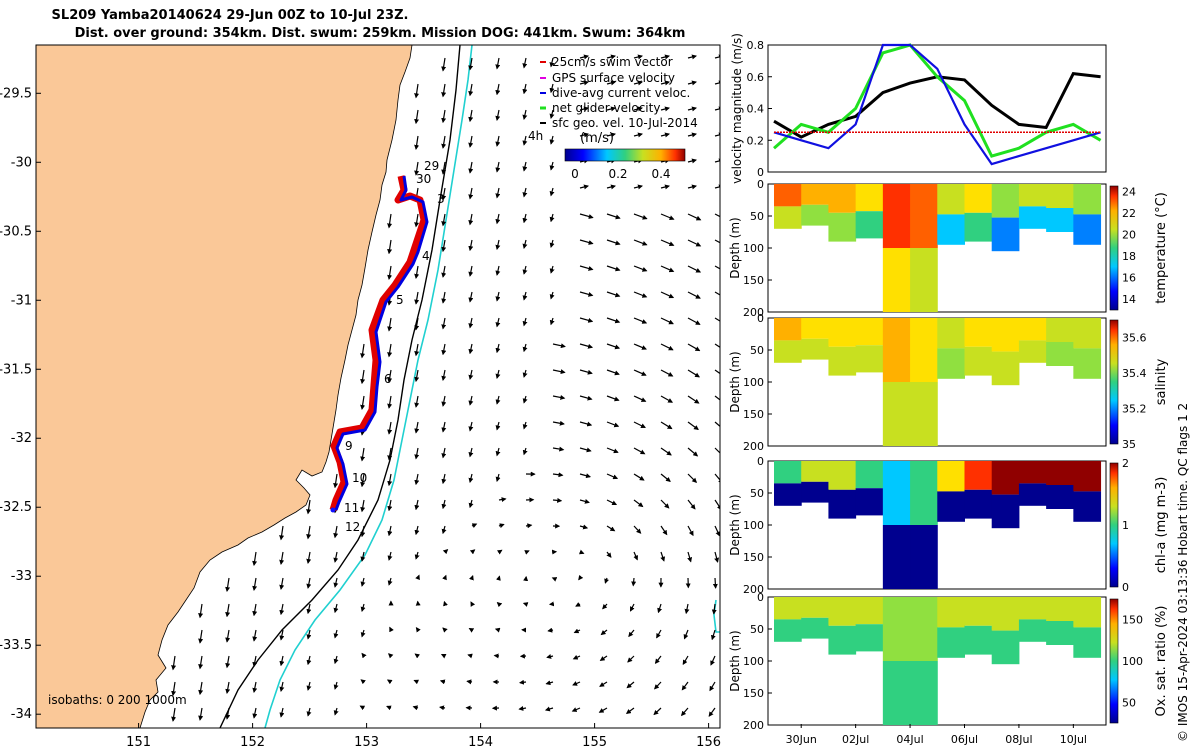 This screenshot has width=1200, height=750. Describe the element at coordinates (1129, 256) in the screenshot. I see `temperature-cbar-tick: 18` at that location.